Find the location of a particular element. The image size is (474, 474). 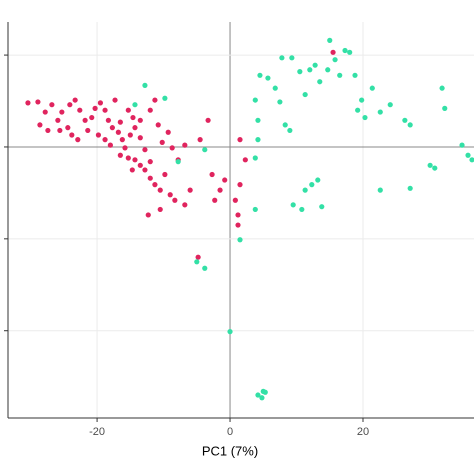

x-tick-label: 20 is located at coordinates (363, 432).